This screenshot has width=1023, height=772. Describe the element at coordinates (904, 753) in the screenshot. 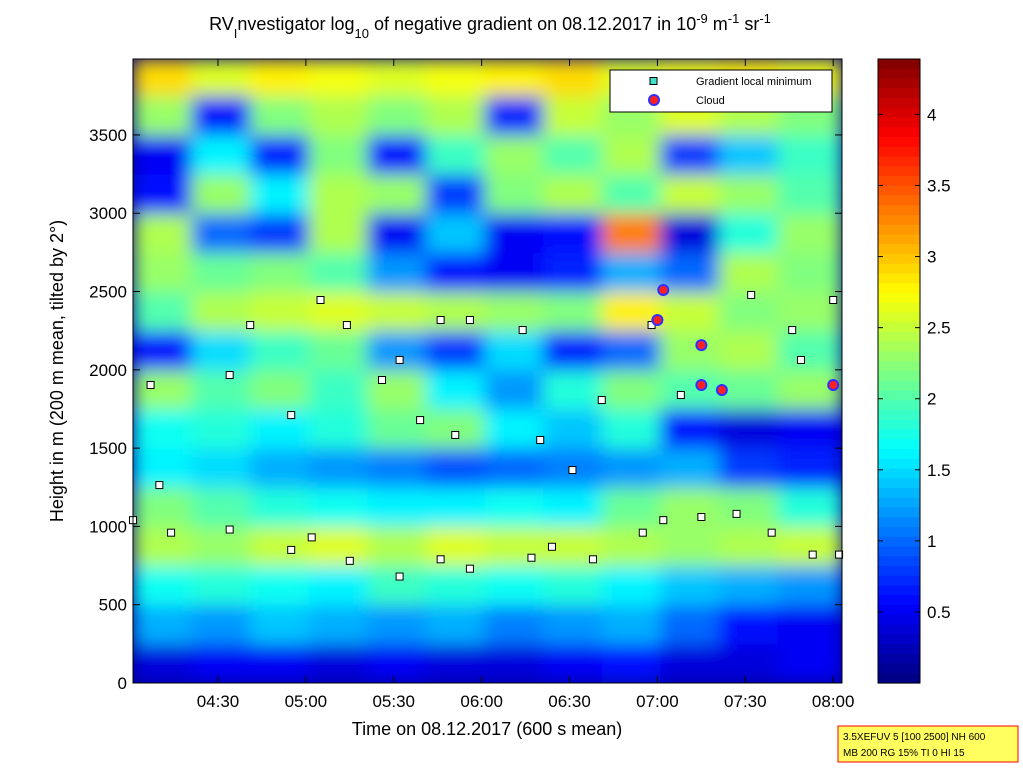

I see `info-line: MB 200 RG 15% TI 0 HI 15` at that location.